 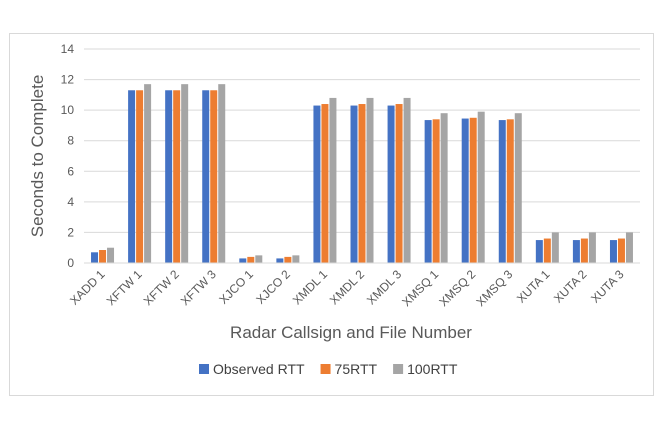 I want to click on x-tick-label: XUTA 3, so click(x=607, y=286).